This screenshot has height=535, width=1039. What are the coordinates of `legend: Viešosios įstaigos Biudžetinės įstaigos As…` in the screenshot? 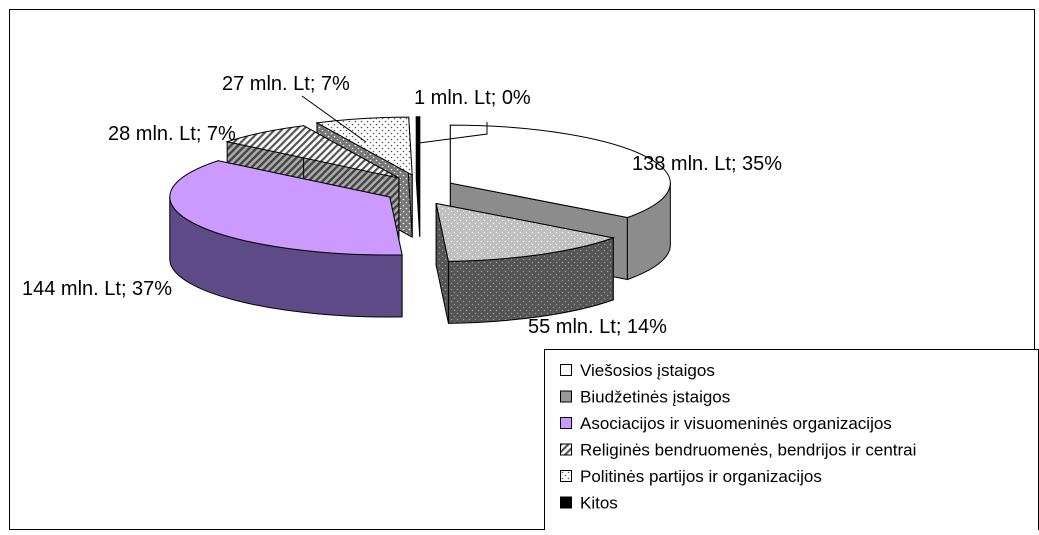 It's located at (738, 437).